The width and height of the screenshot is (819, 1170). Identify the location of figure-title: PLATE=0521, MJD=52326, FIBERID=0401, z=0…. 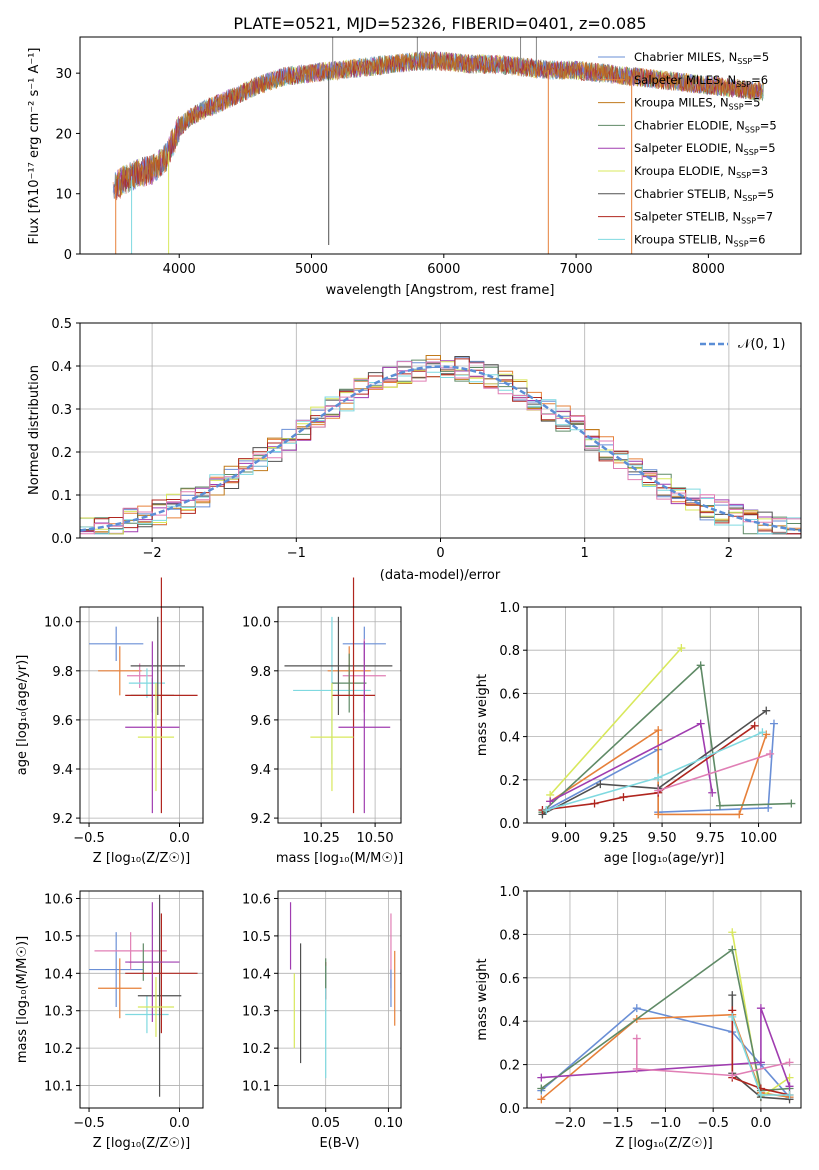
(439, 23).